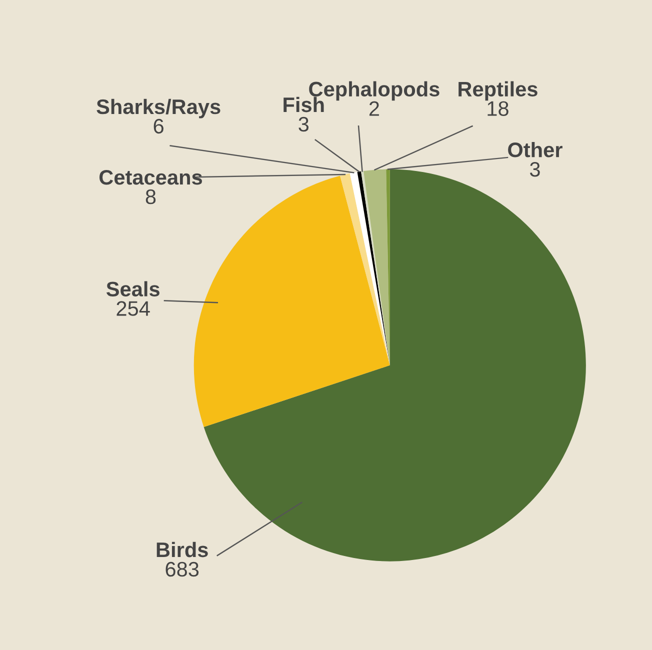  I want to click on slice-label: Birds, so click(182, 550).